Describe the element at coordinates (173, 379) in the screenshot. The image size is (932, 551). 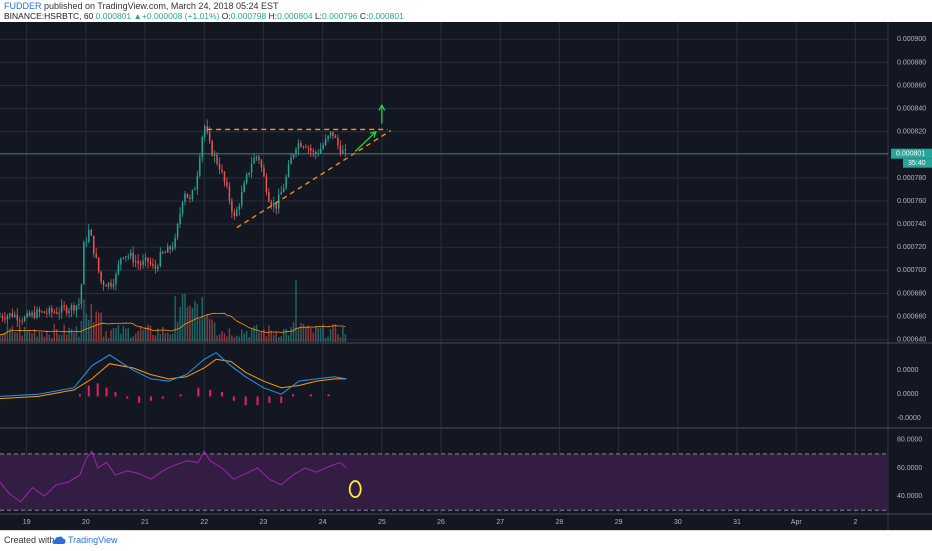
I see `macd-pane` at that location.